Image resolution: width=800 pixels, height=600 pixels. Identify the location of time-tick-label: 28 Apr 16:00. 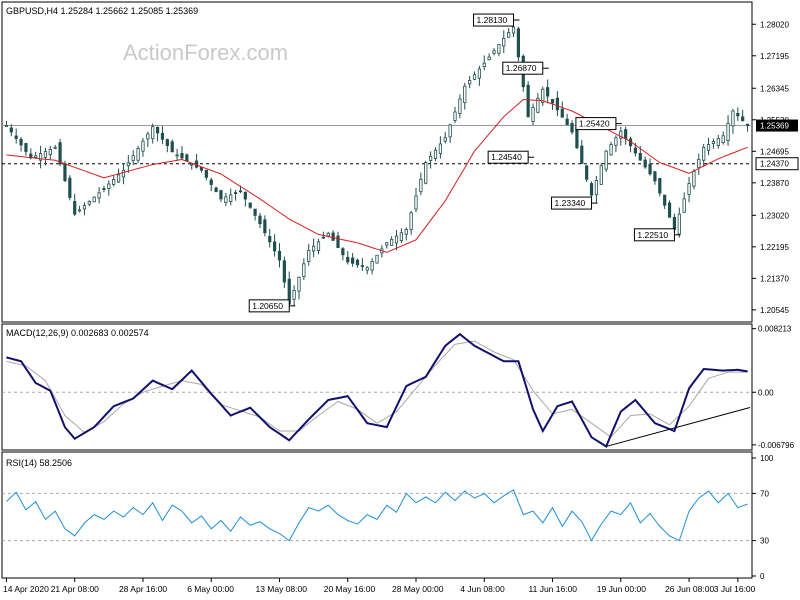
(143, 589).